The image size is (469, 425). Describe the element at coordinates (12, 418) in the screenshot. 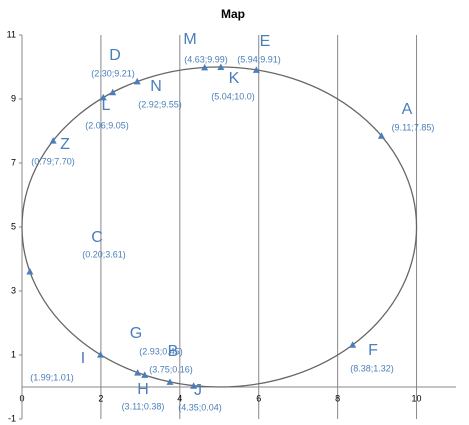

I see `y-tick-label: -1` at that location.